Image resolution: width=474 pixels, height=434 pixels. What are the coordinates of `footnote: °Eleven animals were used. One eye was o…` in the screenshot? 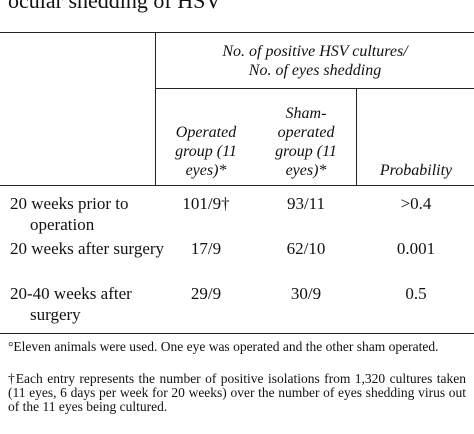 It's located at (223, 346).